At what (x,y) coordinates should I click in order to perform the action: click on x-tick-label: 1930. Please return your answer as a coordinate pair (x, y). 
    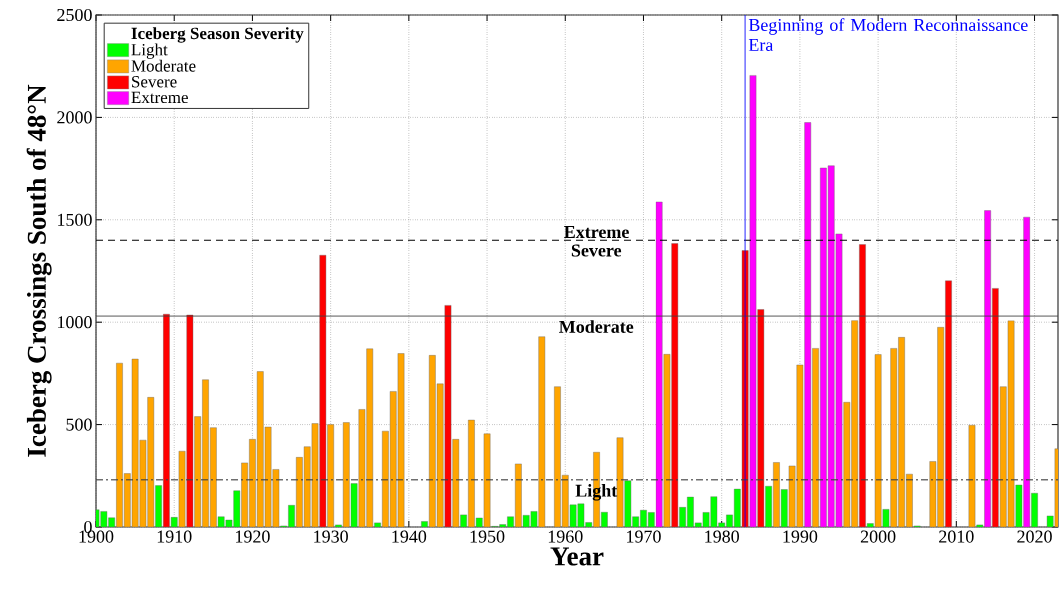
    Looking at the image, I should click on (331, 536).